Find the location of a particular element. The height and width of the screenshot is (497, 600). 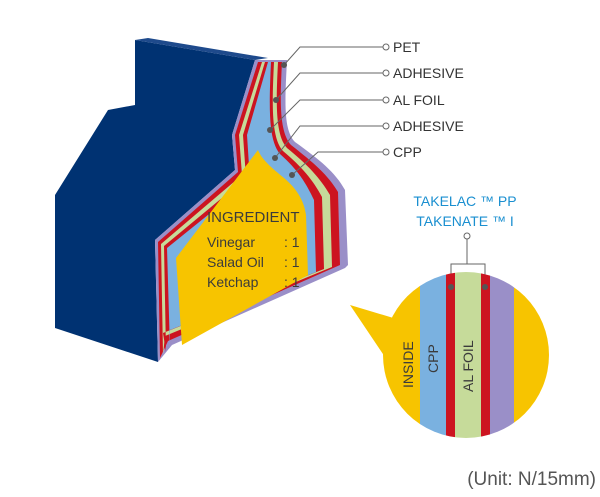

zoom-label-inside: INSIDE is located at coordinates (408, 364).